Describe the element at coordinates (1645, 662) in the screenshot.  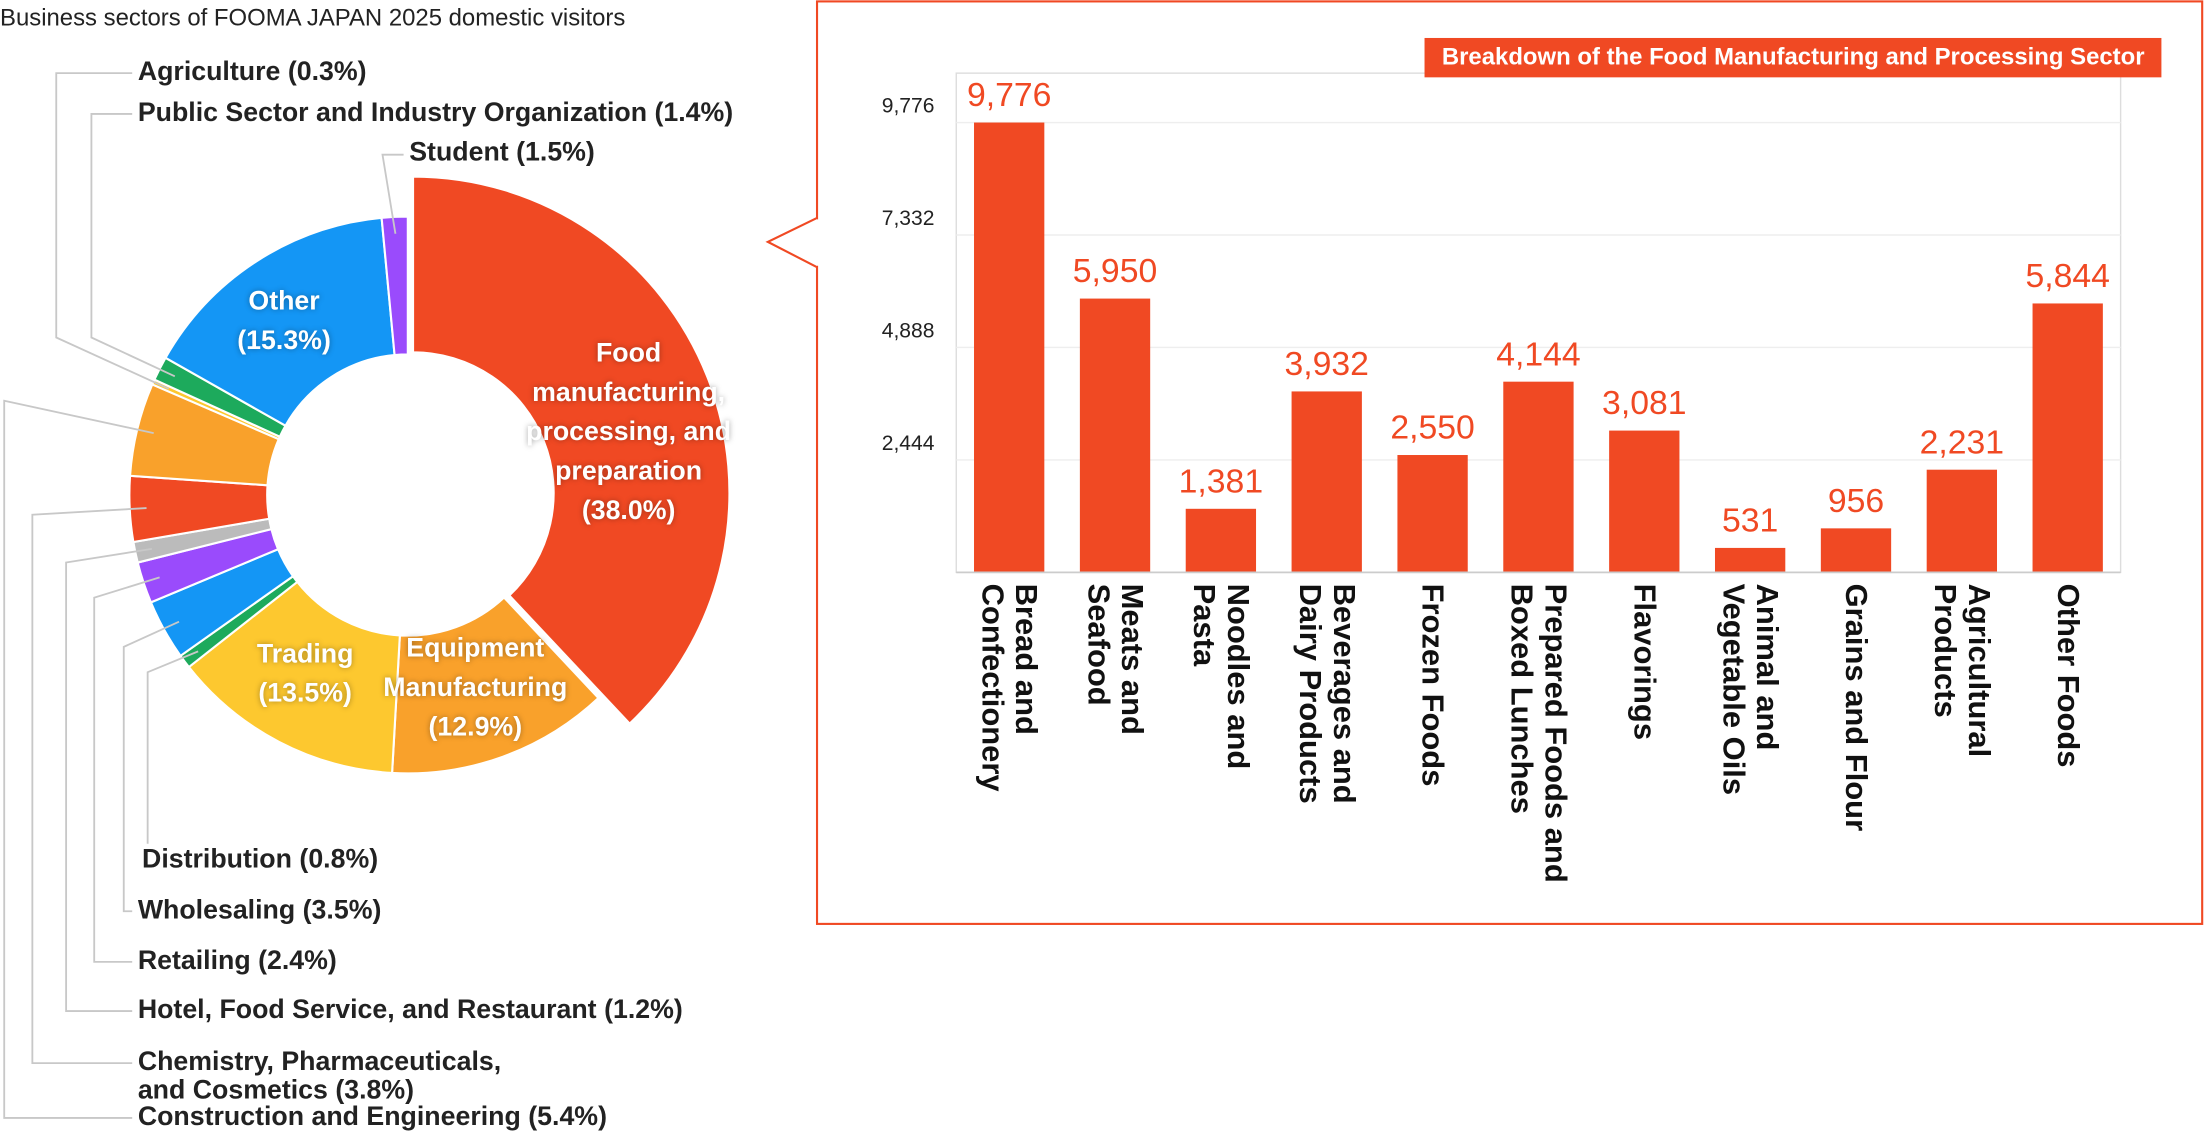
I see `x-tick-label: Flavorings` at that location.